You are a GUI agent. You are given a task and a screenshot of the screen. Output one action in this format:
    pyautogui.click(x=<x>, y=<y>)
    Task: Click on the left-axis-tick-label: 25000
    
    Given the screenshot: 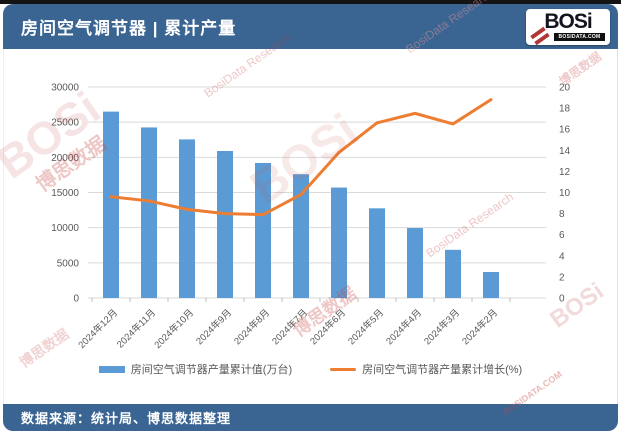 What is the action you would take?
    pyautogui.click(x=65, y=123)
    